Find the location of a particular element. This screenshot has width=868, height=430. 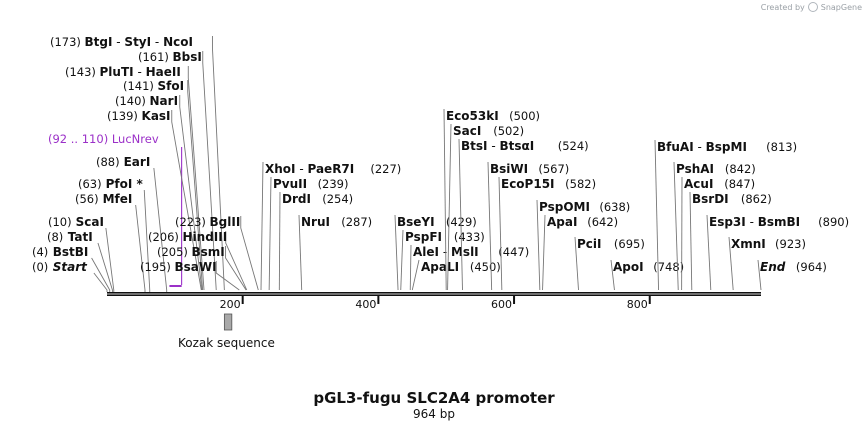

site-name-pspomi: PspOMI is located at coordinates (564, 207).